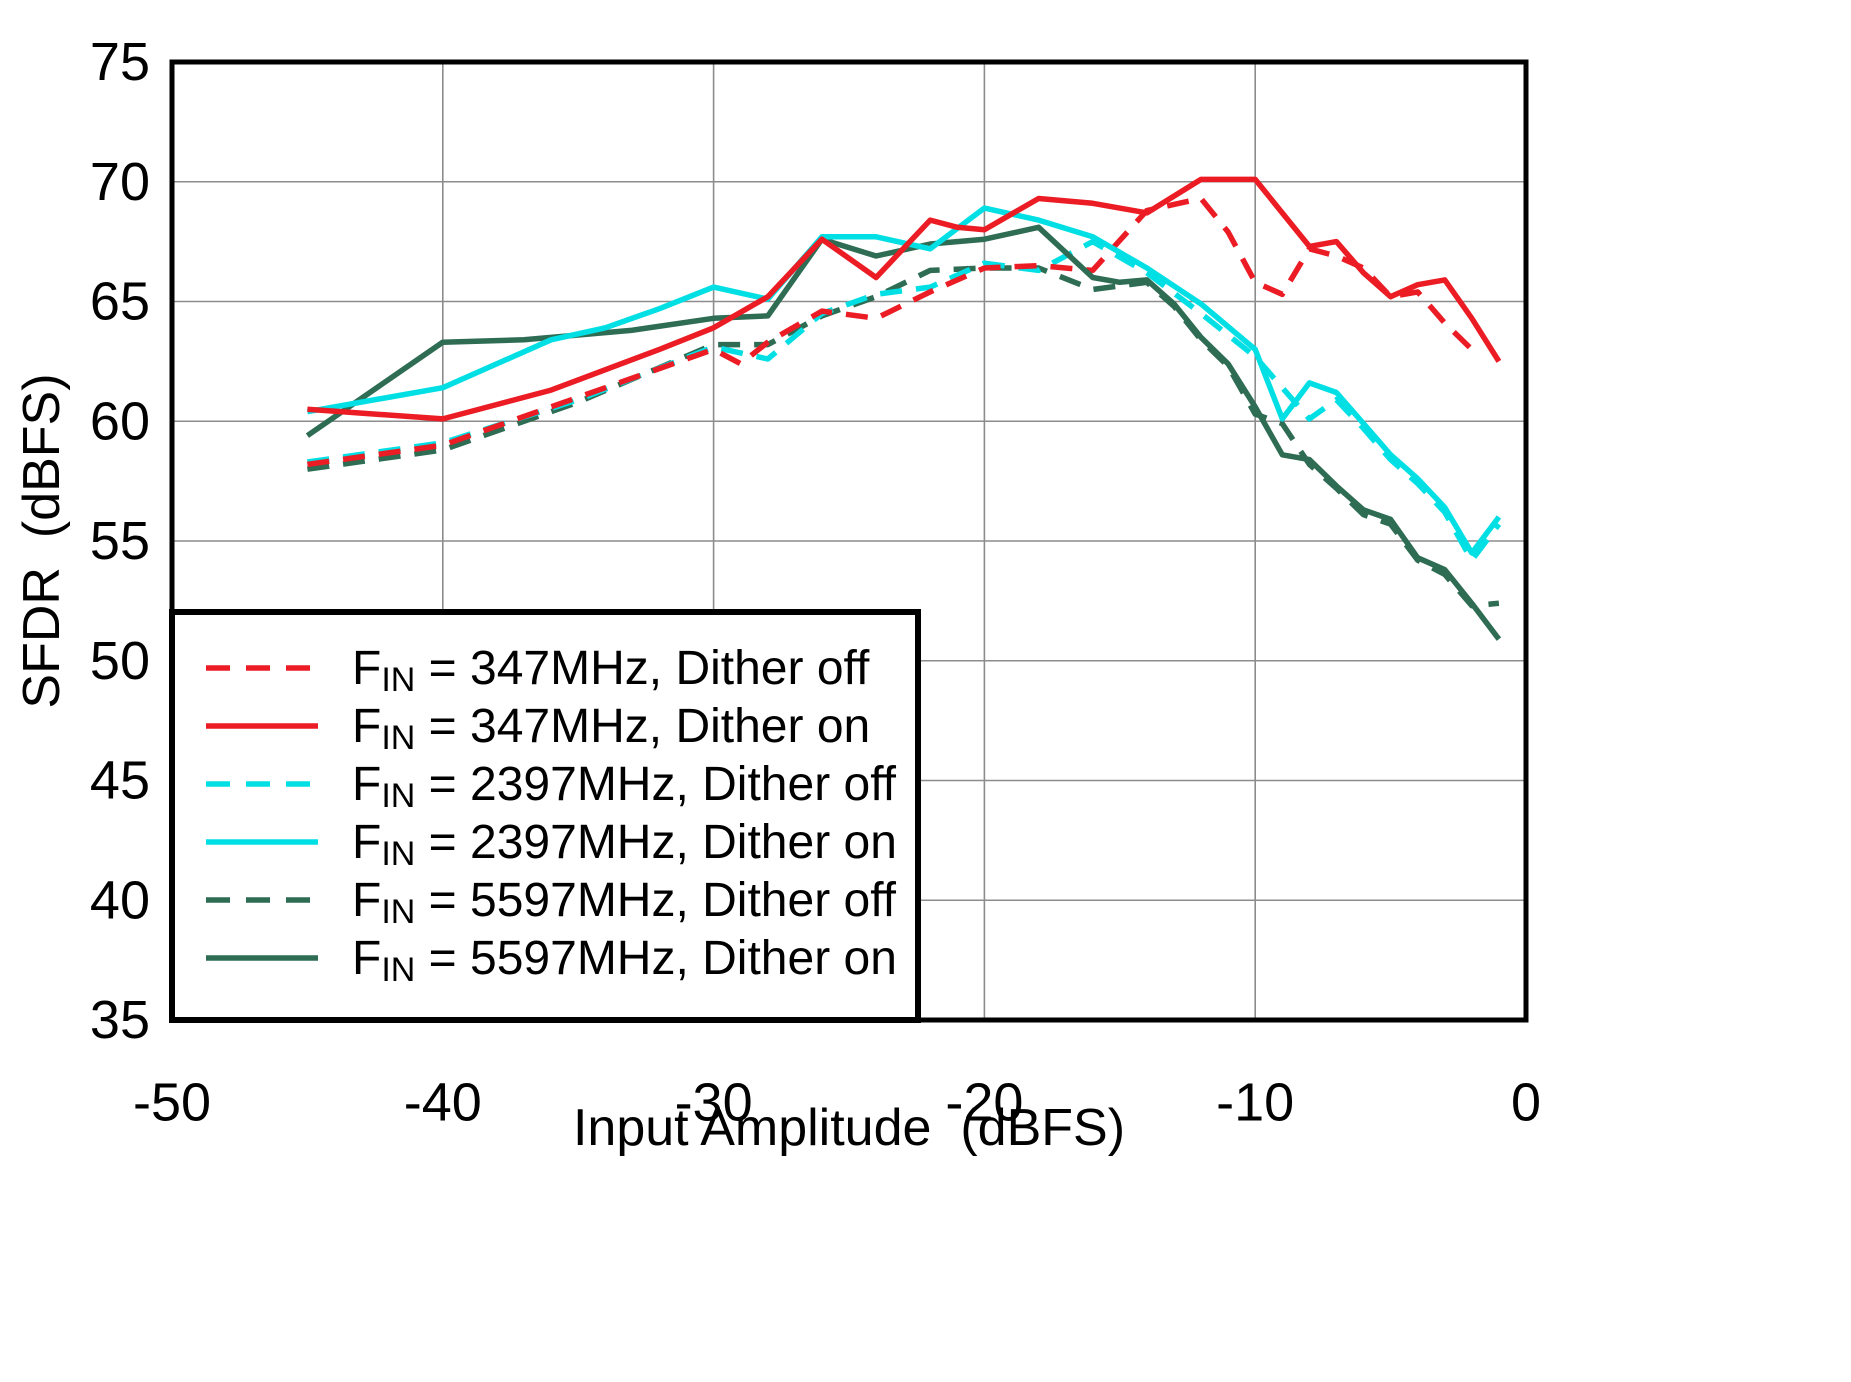  Describe the element at coordinates (120, 900) in the screenshot. I see `y-tick-label-40: 40` at that location.